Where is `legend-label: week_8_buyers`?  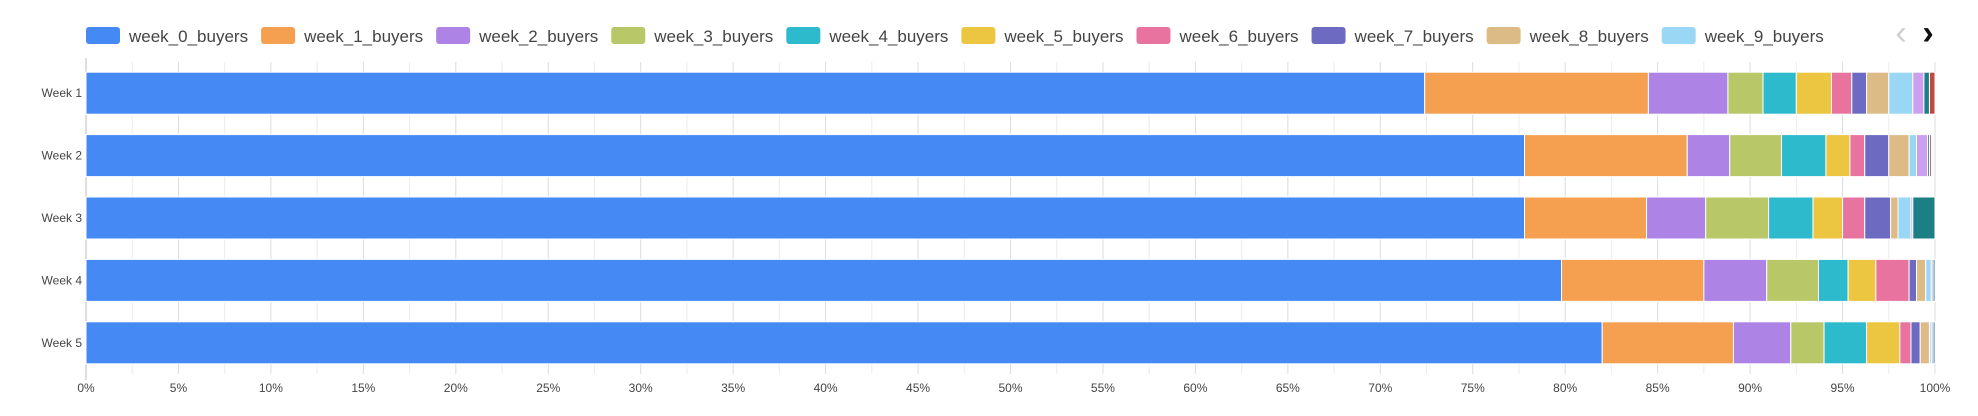 legend-label: week_8_buyers is located at coordinates (1589, 36).